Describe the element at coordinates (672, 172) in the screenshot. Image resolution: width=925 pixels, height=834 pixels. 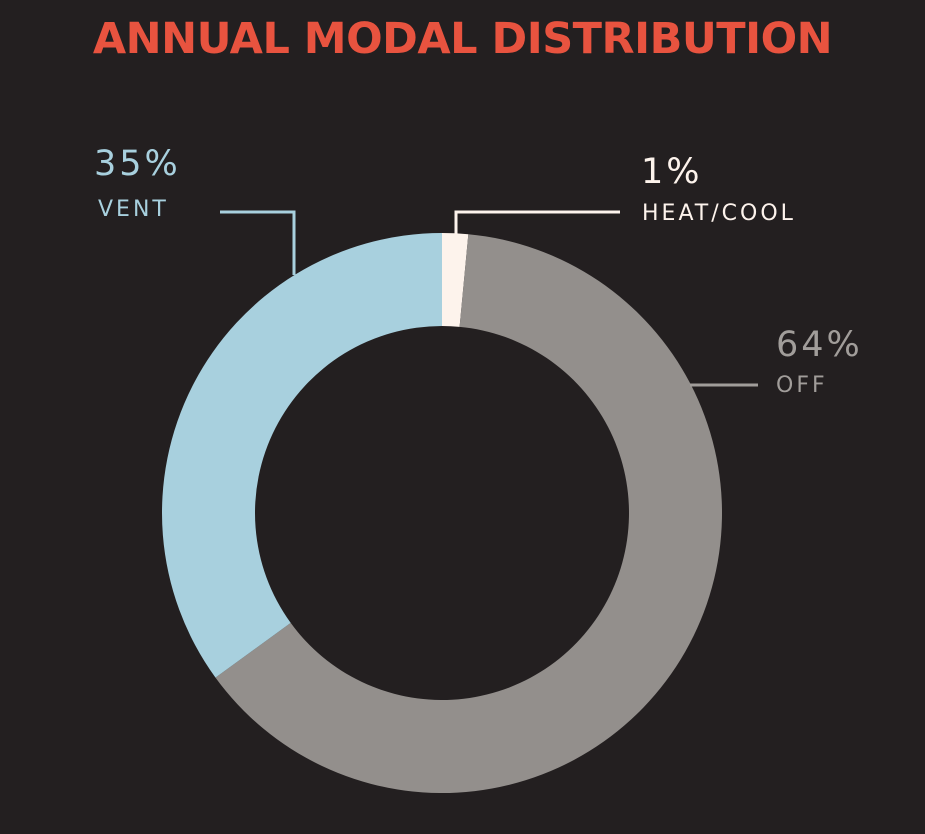
I see `slice-percent-heat-cool: 1%` at that location.